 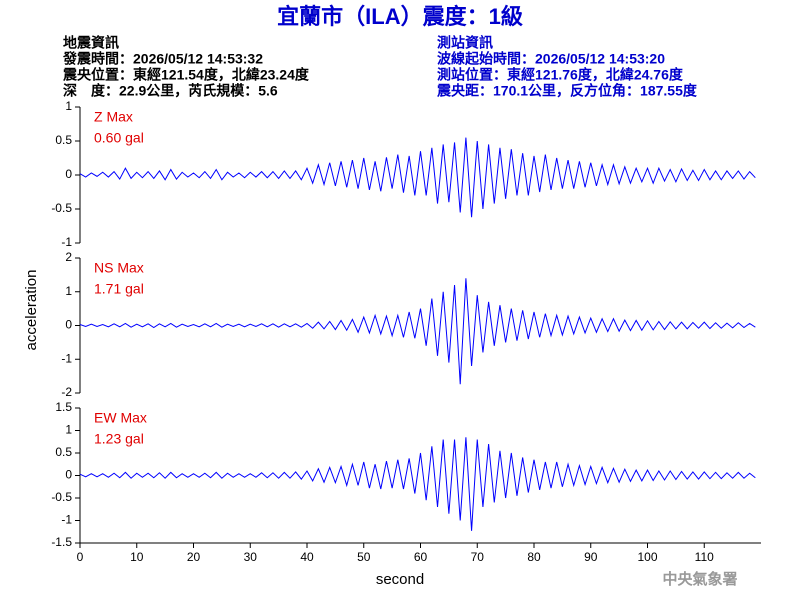 What do you see at coordinates (66, 392) in the screenshot?
I see `y-tick-label: -2` at bounding box center [66, 392].